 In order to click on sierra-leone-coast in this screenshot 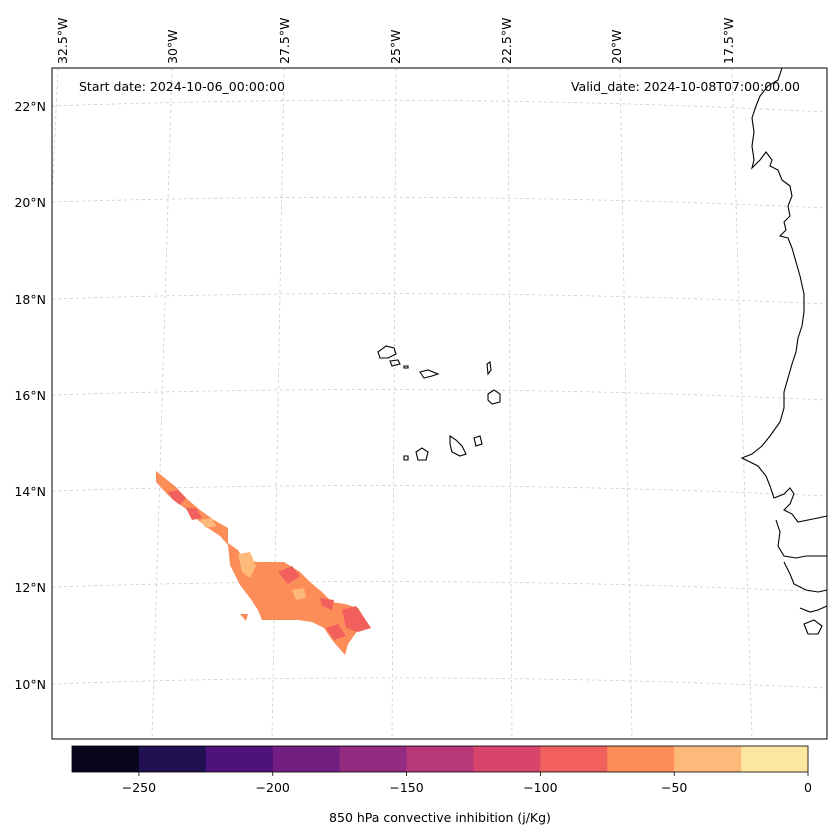, I will do `click(813, 609)`.